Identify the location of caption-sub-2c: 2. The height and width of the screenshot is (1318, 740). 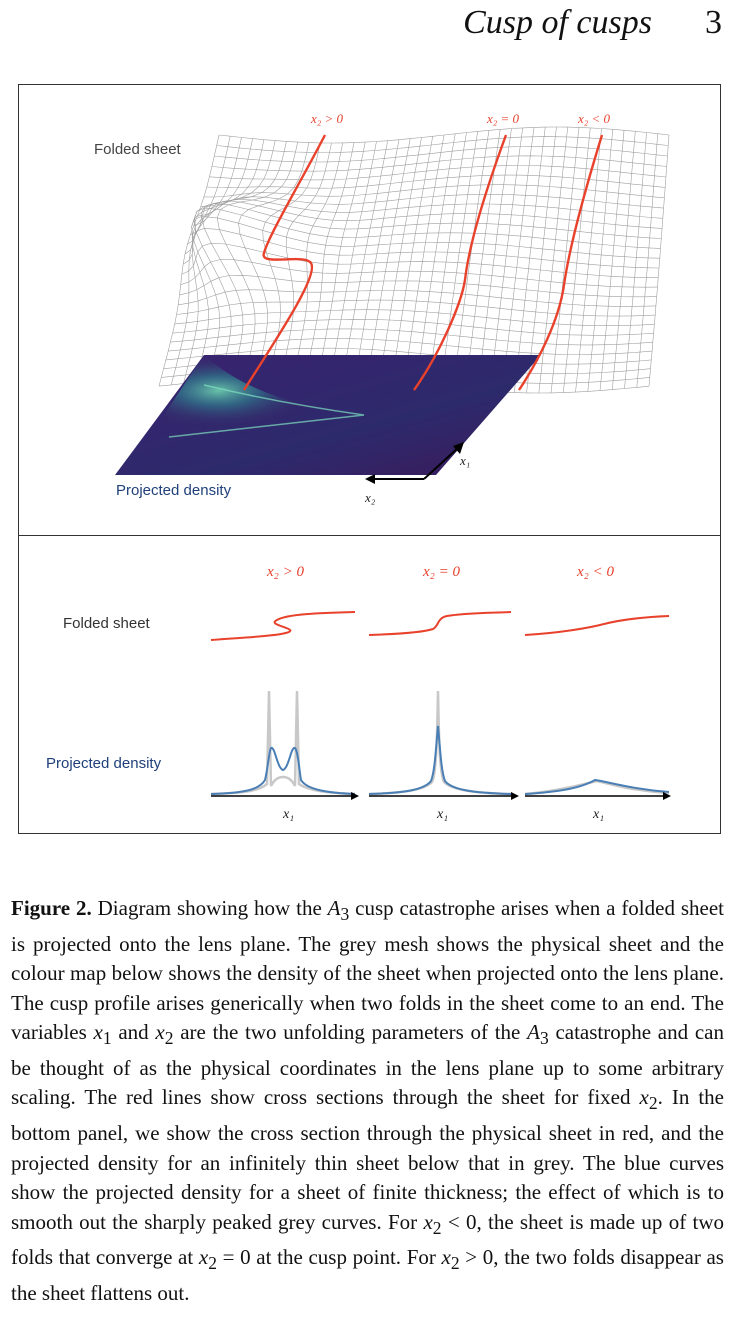
(437, 1227).